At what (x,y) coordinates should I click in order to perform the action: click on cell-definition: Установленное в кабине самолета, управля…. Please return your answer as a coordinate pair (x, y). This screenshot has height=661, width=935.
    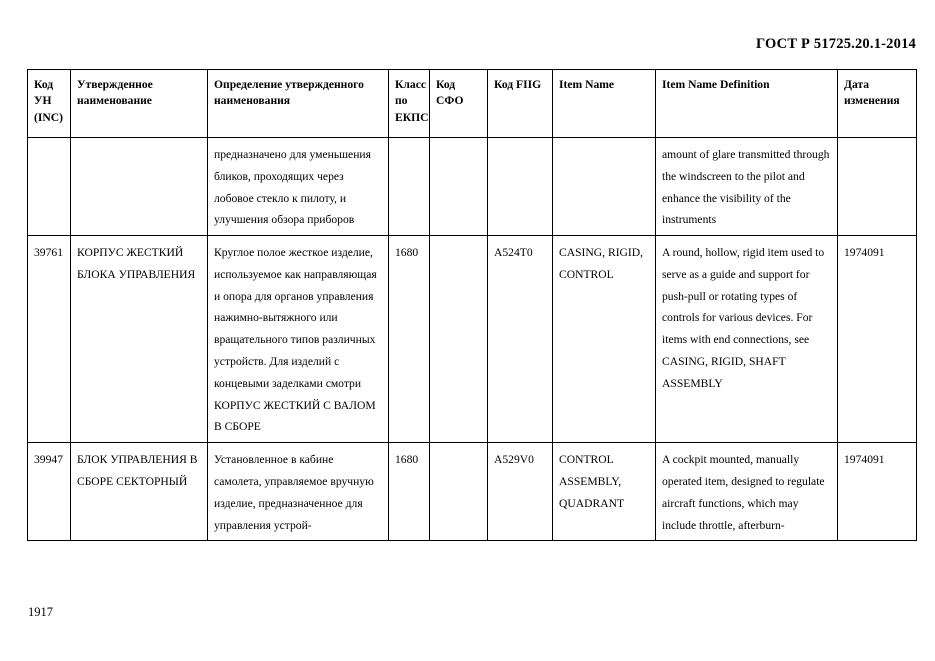
    Looking at the image, I should click on (298, 492).